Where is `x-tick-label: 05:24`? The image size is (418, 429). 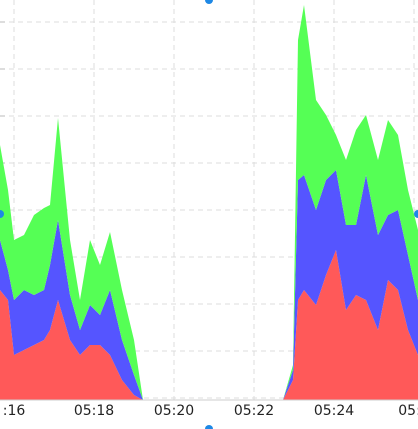
x-tick-label: 05:24 is located at coordinates (334, 411).